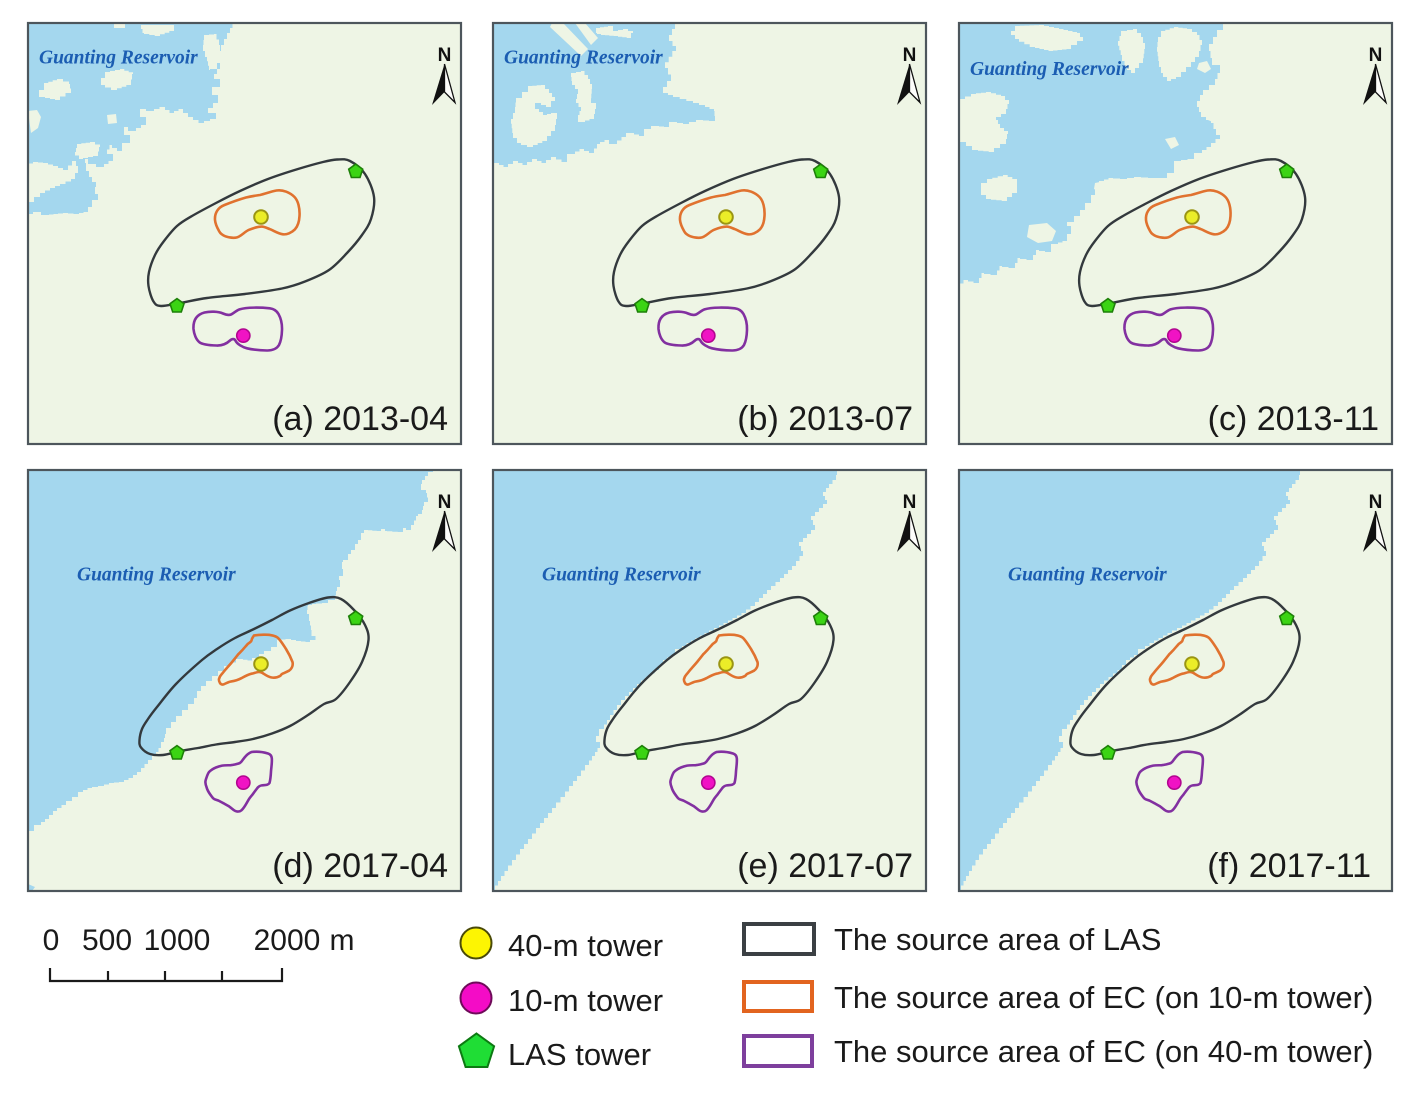  Describe the element at coordinates (360, 866) in the screenshot. I see `svg-text: (d) 2017-04` at that location.